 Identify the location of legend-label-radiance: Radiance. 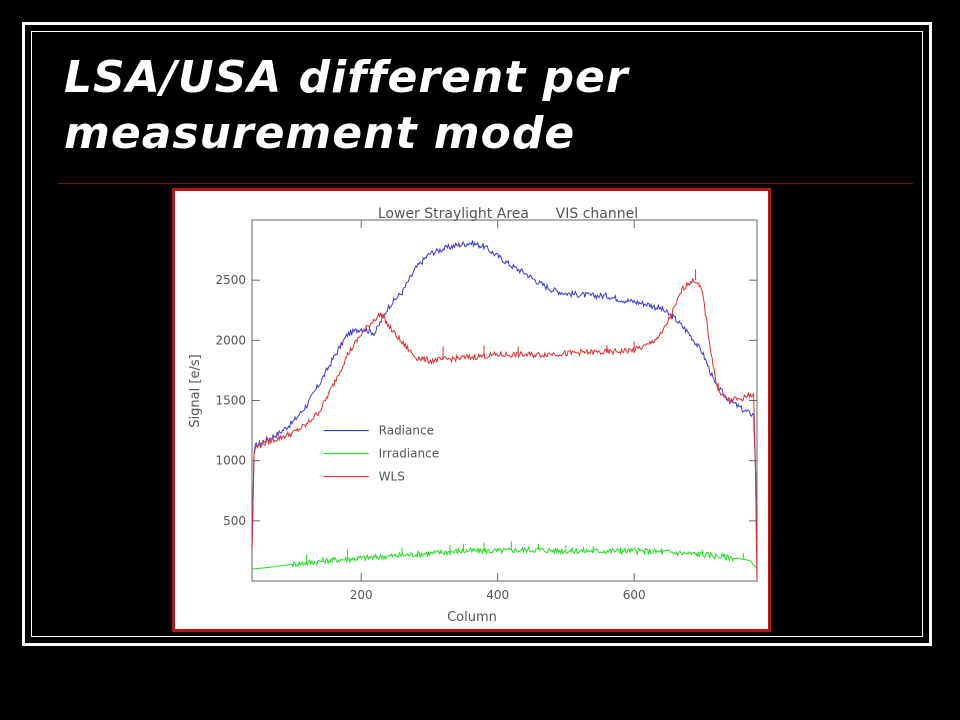
(406, 431).